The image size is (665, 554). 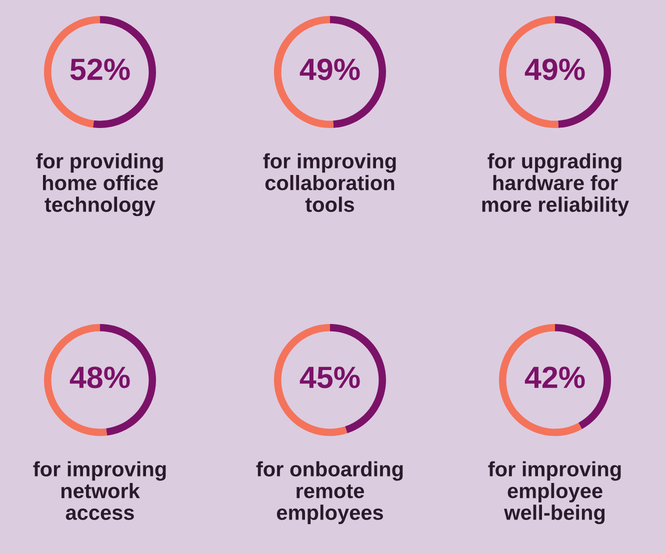 I want to click on text: for improving employee well-being, so click(x=554, y=492).